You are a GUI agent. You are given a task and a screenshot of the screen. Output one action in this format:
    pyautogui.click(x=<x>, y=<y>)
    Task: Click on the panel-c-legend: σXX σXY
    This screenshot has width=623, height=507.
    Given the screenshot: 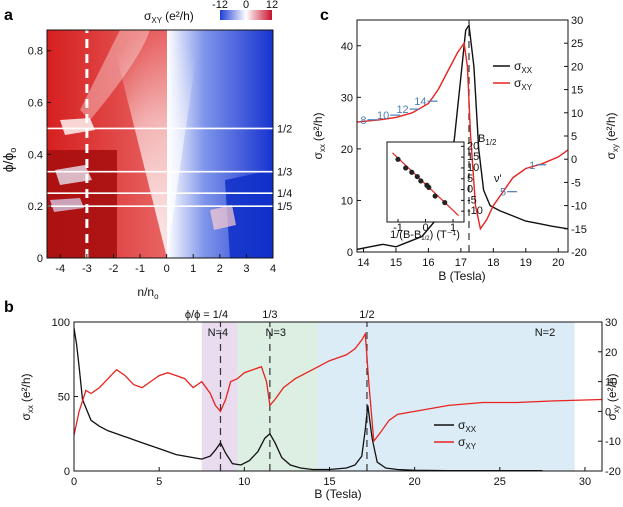 What is the action you would take?
    pyautogui.click(x=513, y=75)
    